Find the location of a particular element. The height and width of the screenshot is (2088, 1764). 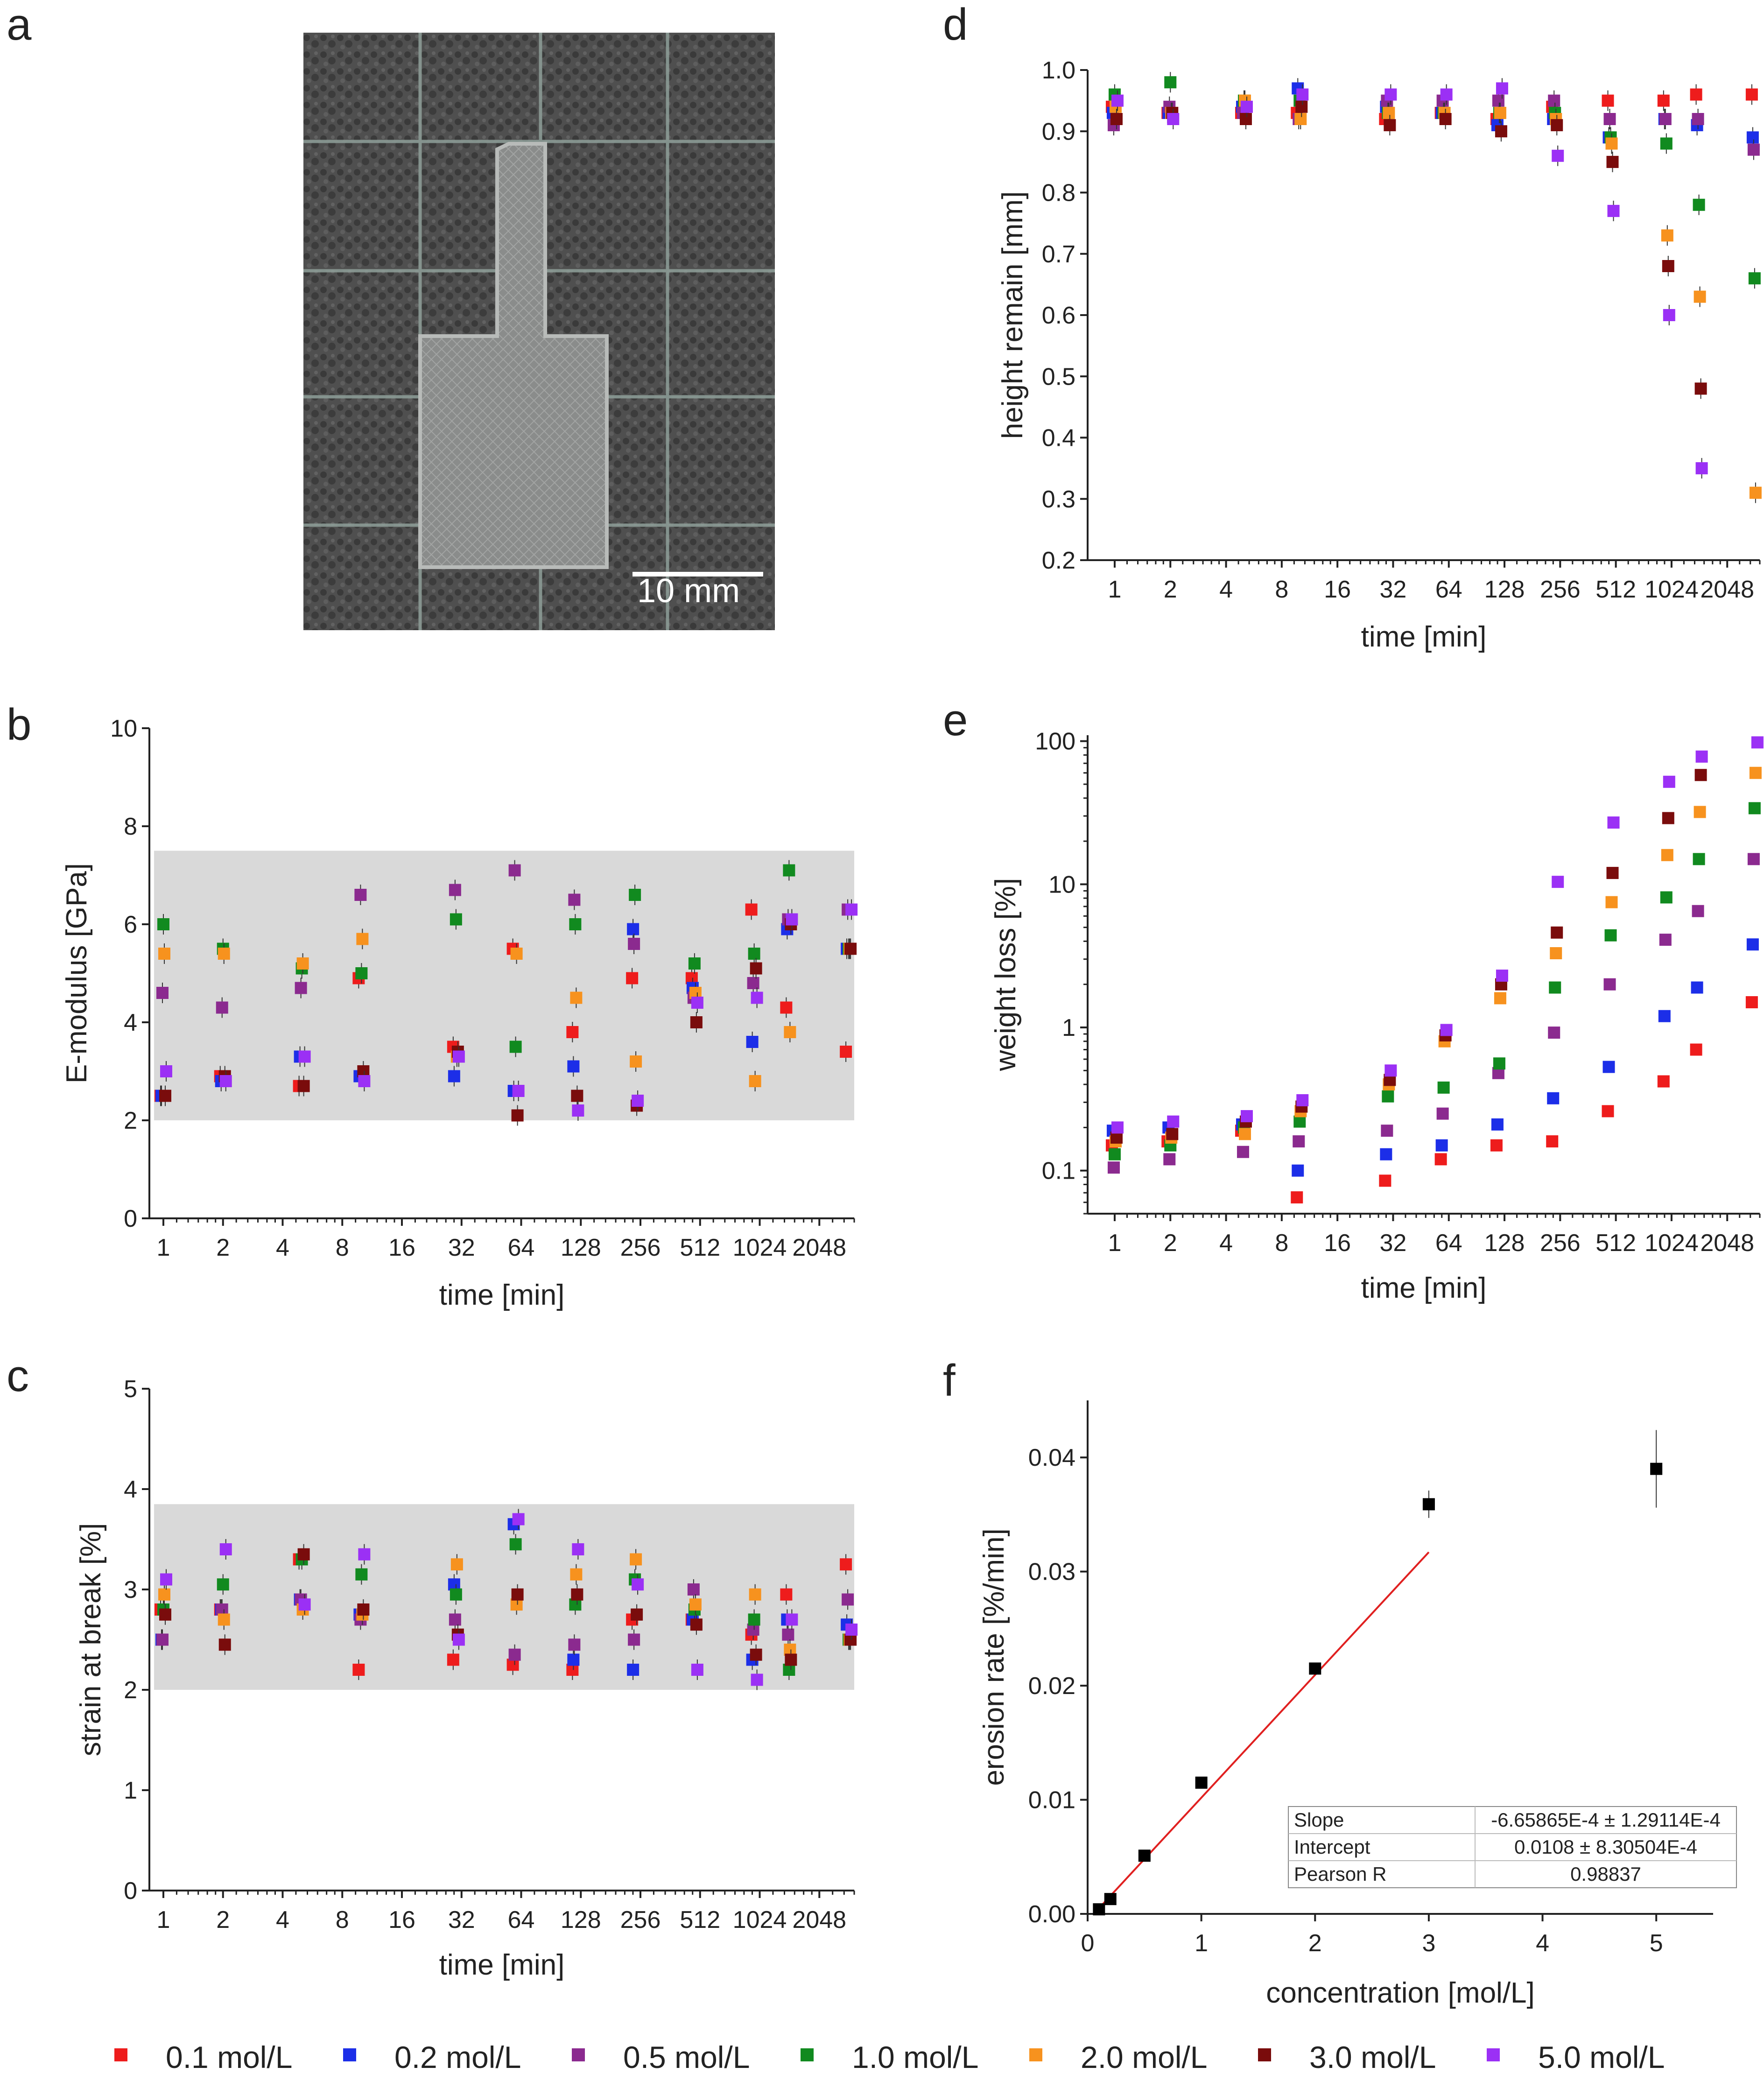

y-axis-label: E-modulus [GPa] is located at coordinates (77, 973).